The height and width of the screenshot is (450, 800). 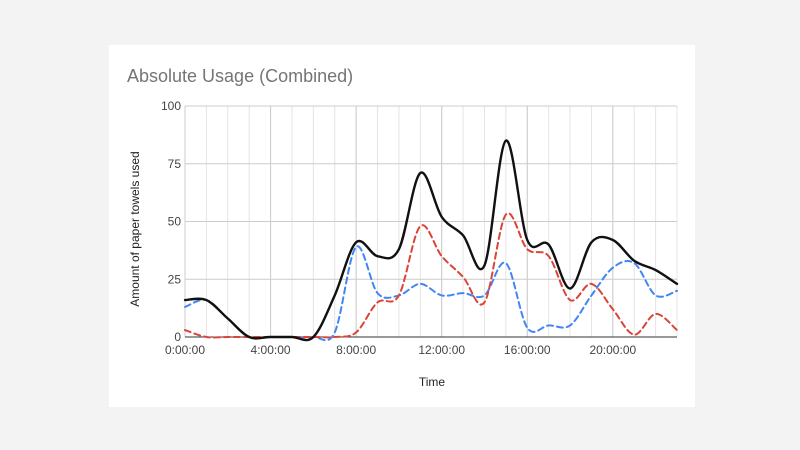 What do you see at coordinates (527, 350) in the screenshot?
I see `x-tick-label: 16:00:00` at bounding box center [527, 350].